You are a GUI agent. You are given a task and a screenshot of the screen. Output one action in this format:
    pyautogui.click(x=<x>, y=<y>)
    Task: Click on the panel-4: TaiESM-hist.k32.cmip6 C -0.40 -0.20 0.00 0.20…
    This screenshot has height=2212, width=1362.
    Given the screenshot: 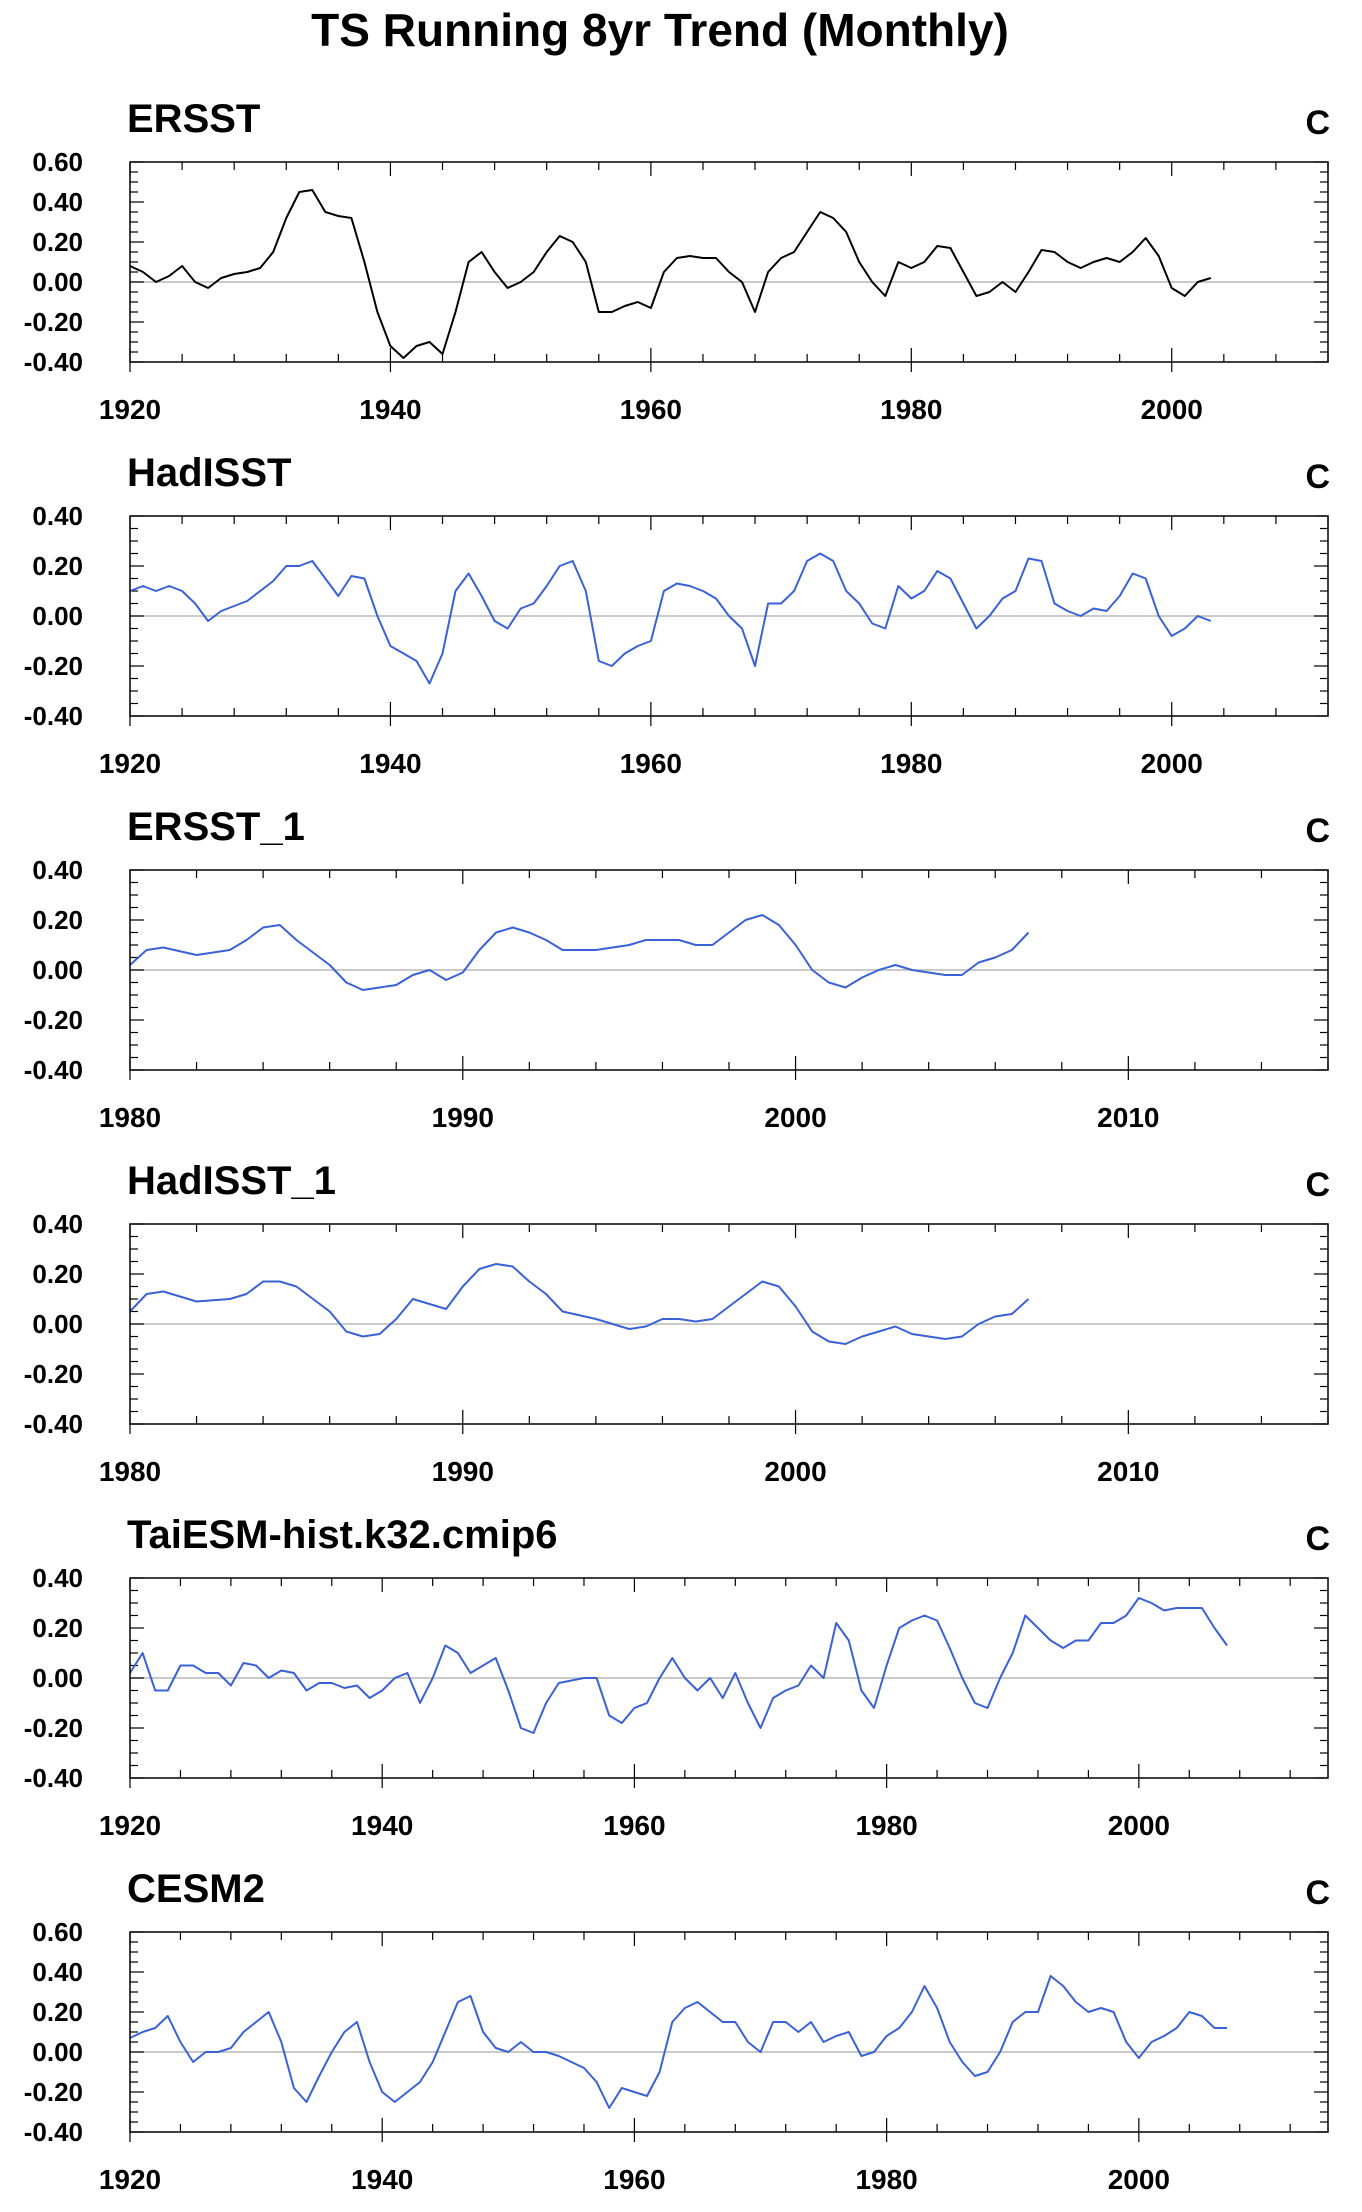 What is the action you would take?
    pyautogui.click(x=677, y=1677)
    